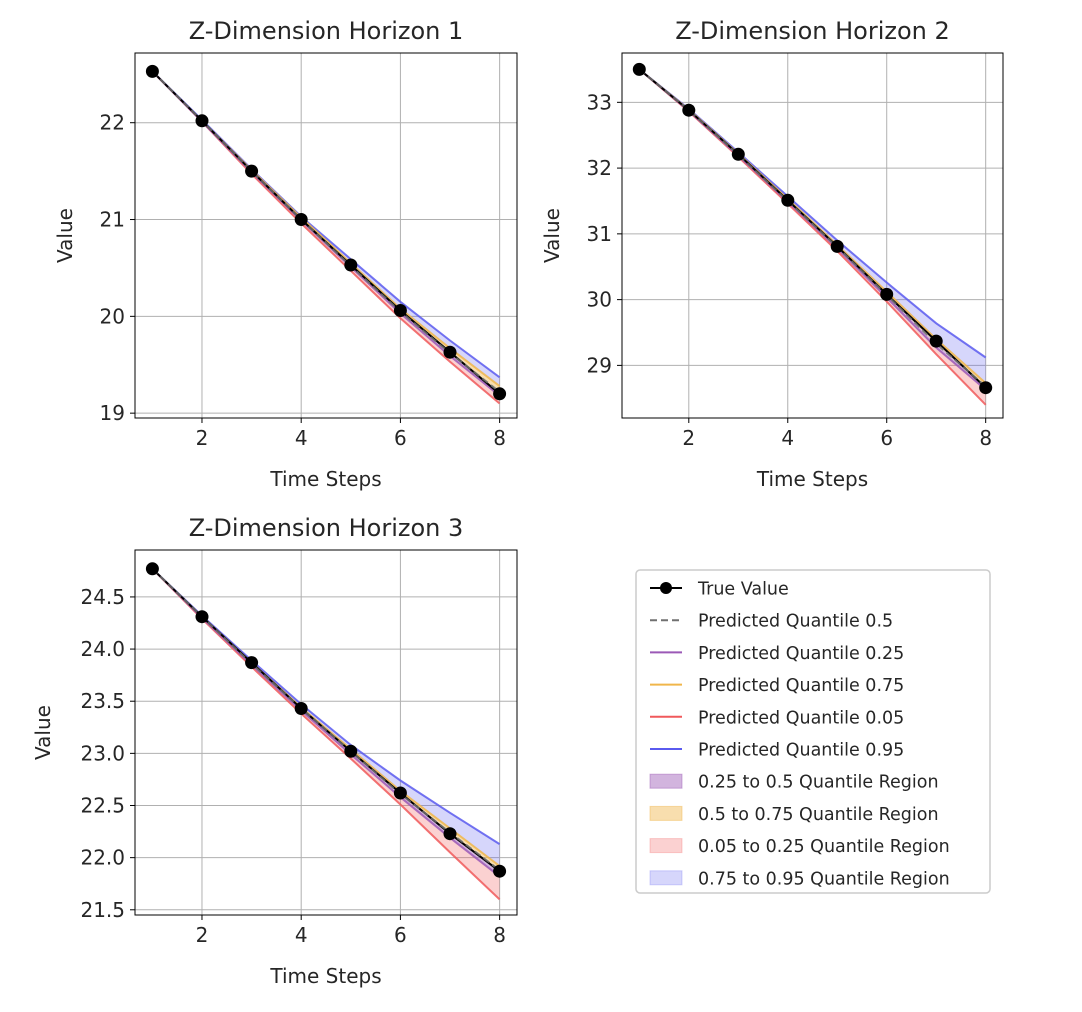 The width and height of the screenshot is (1082, 1012). What do you see at coordinates (112, 413) in the screenshot?
I see `y-tick-label: 19` at bounding box center [112, 413].